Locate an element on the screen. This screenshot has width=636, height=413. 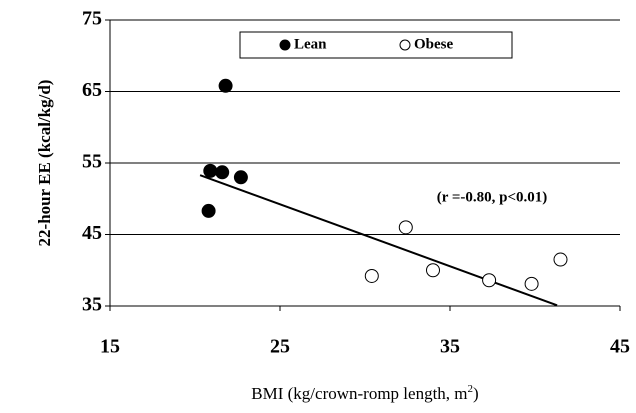
legend-label: Lean is located at coordinates (310, 44).